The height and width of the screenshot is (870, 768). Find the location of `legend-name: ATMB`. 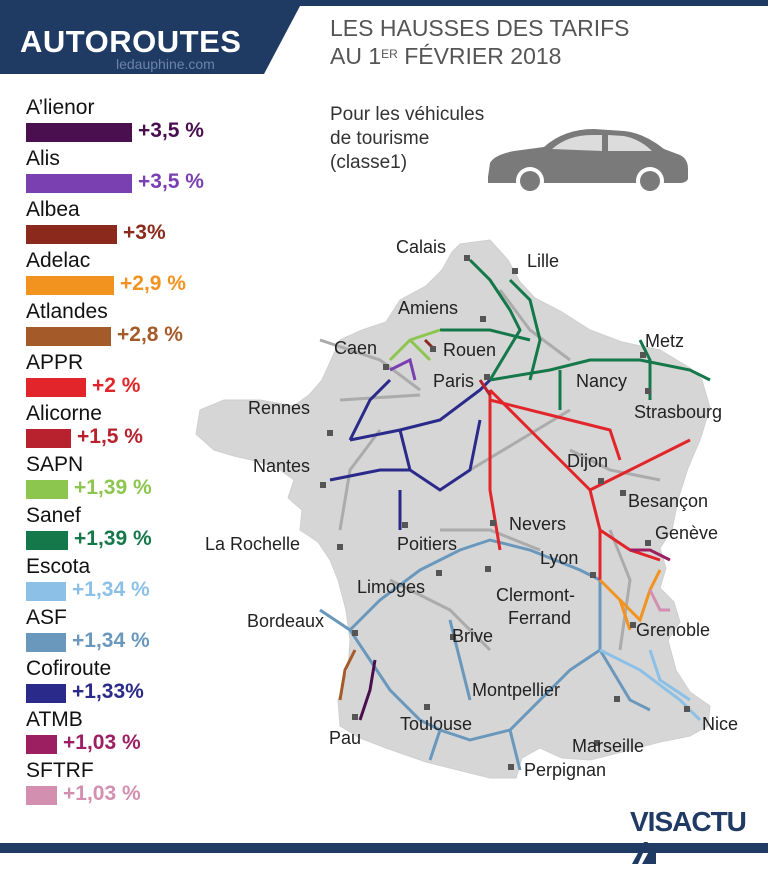

legend-name: ATMB is located at coordinates (54, 719).